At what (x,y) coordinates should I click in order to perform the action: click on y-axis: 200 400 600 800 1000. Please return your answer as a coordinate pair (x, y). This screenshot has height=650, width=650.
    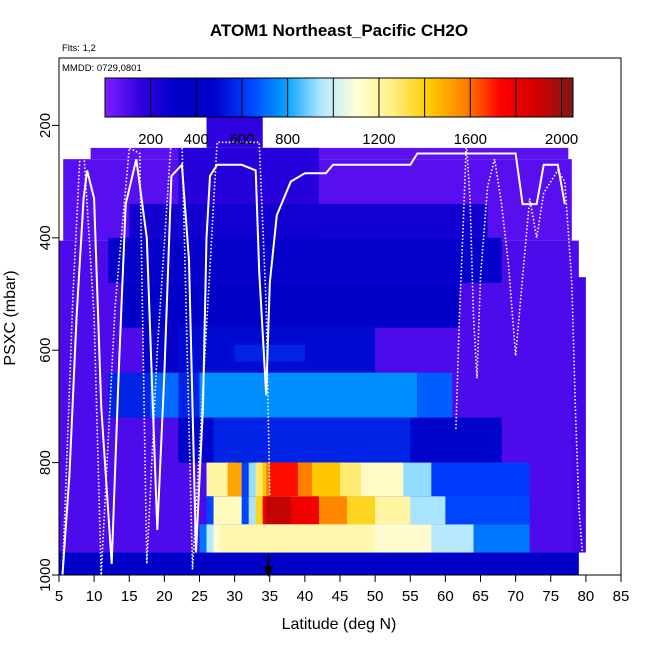
    Looking at the image, I should click on (48, 352).